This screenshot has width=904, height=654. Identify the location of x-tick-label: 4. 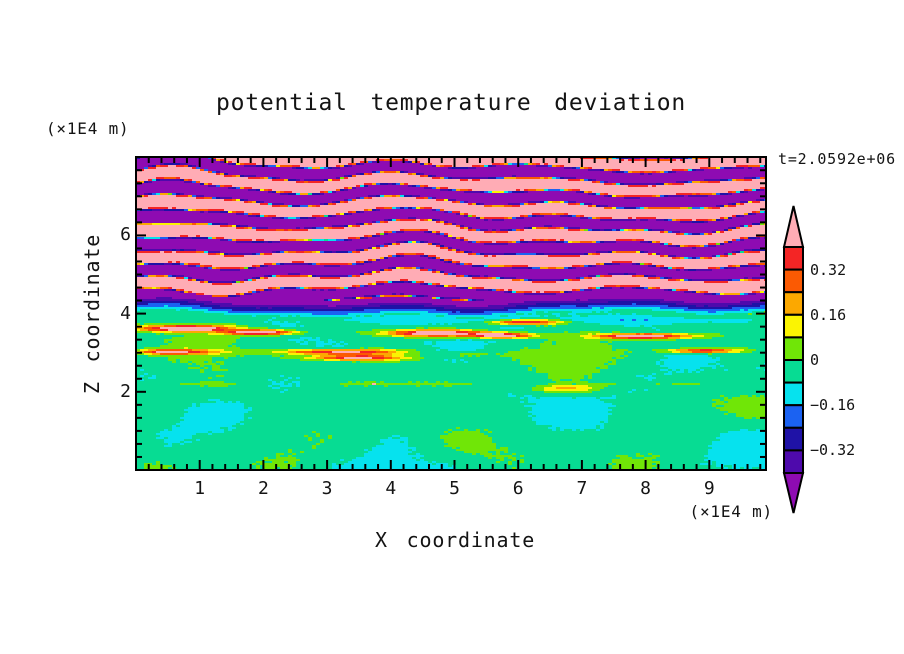
(391, 488).